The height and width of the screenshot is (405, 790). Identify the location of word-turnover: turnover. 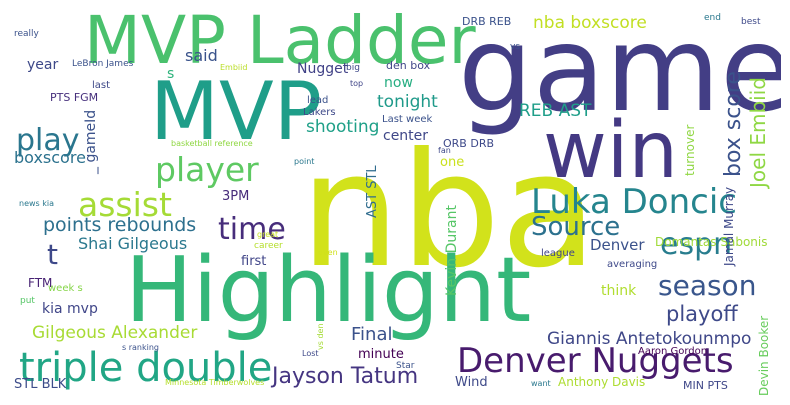
(690, 150).